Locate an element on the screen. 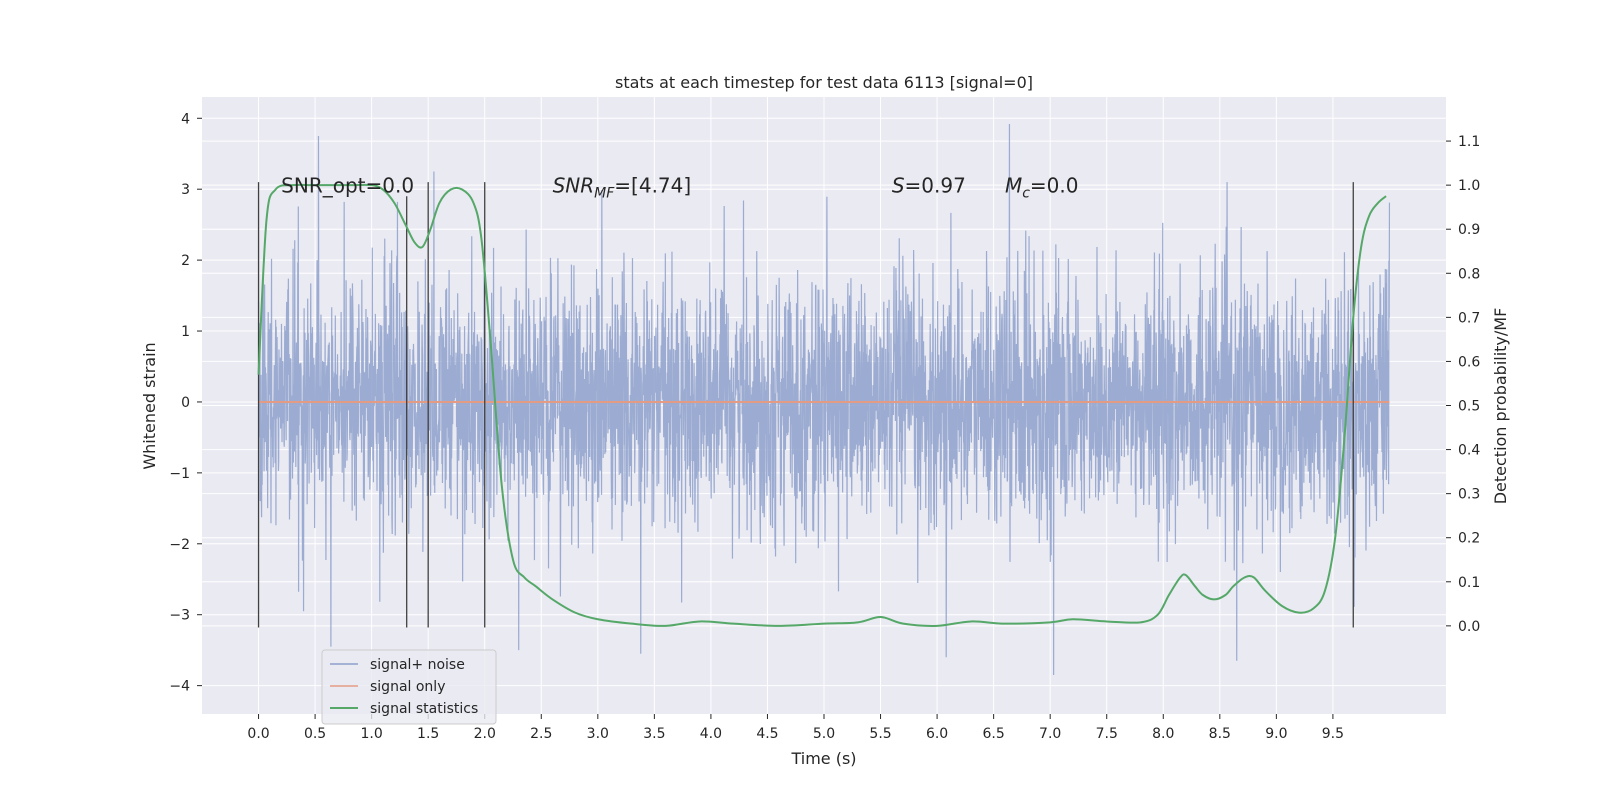 The image size is (1600, 800). annotations: SNR_opt=0.0 SNRMF=[4.74] S=0.97 Mc=0.0 is located at coordinates (679, 188).